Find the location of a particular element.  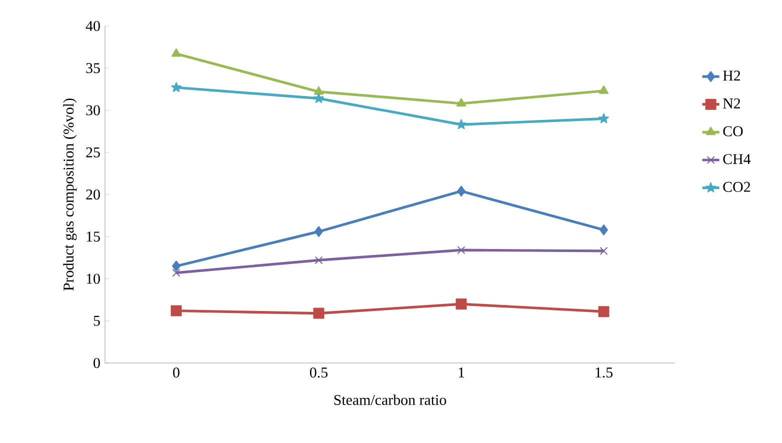

legend-label: CO2 is located at coordinates (736, 187).